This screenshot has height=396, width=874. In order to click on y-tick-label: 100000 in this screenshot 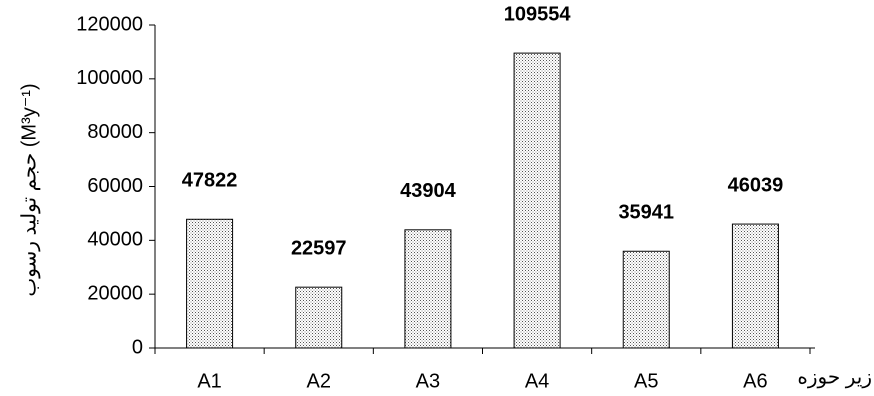, I will do `click(109, 78)`.